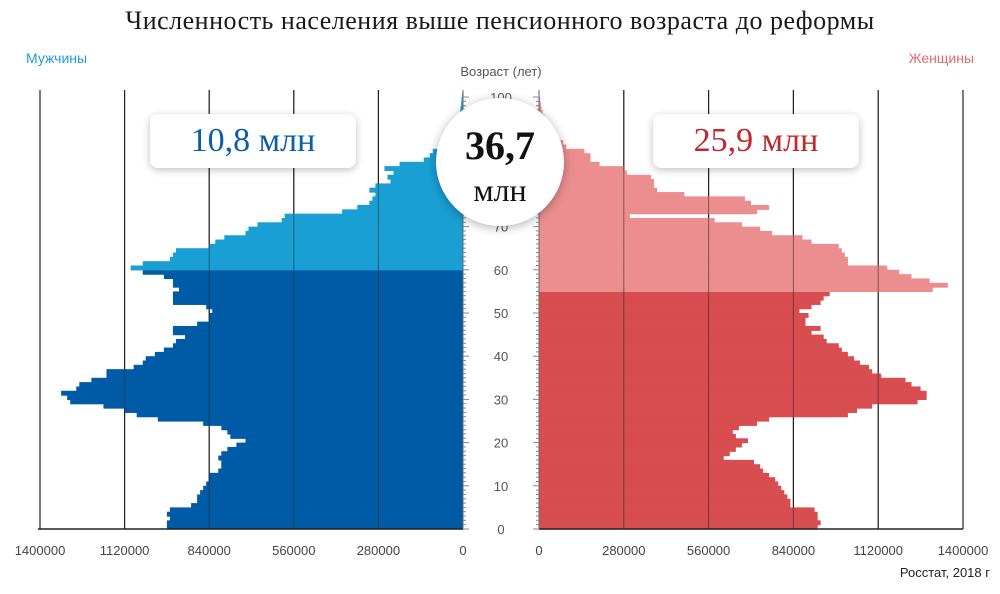 The height and width of the screenshot is (594, 1000). What do you see at coordinates (40, 550) in the screenshot?
I see `x-tick-label-left: 1400000` at bounding box center [40, 550].